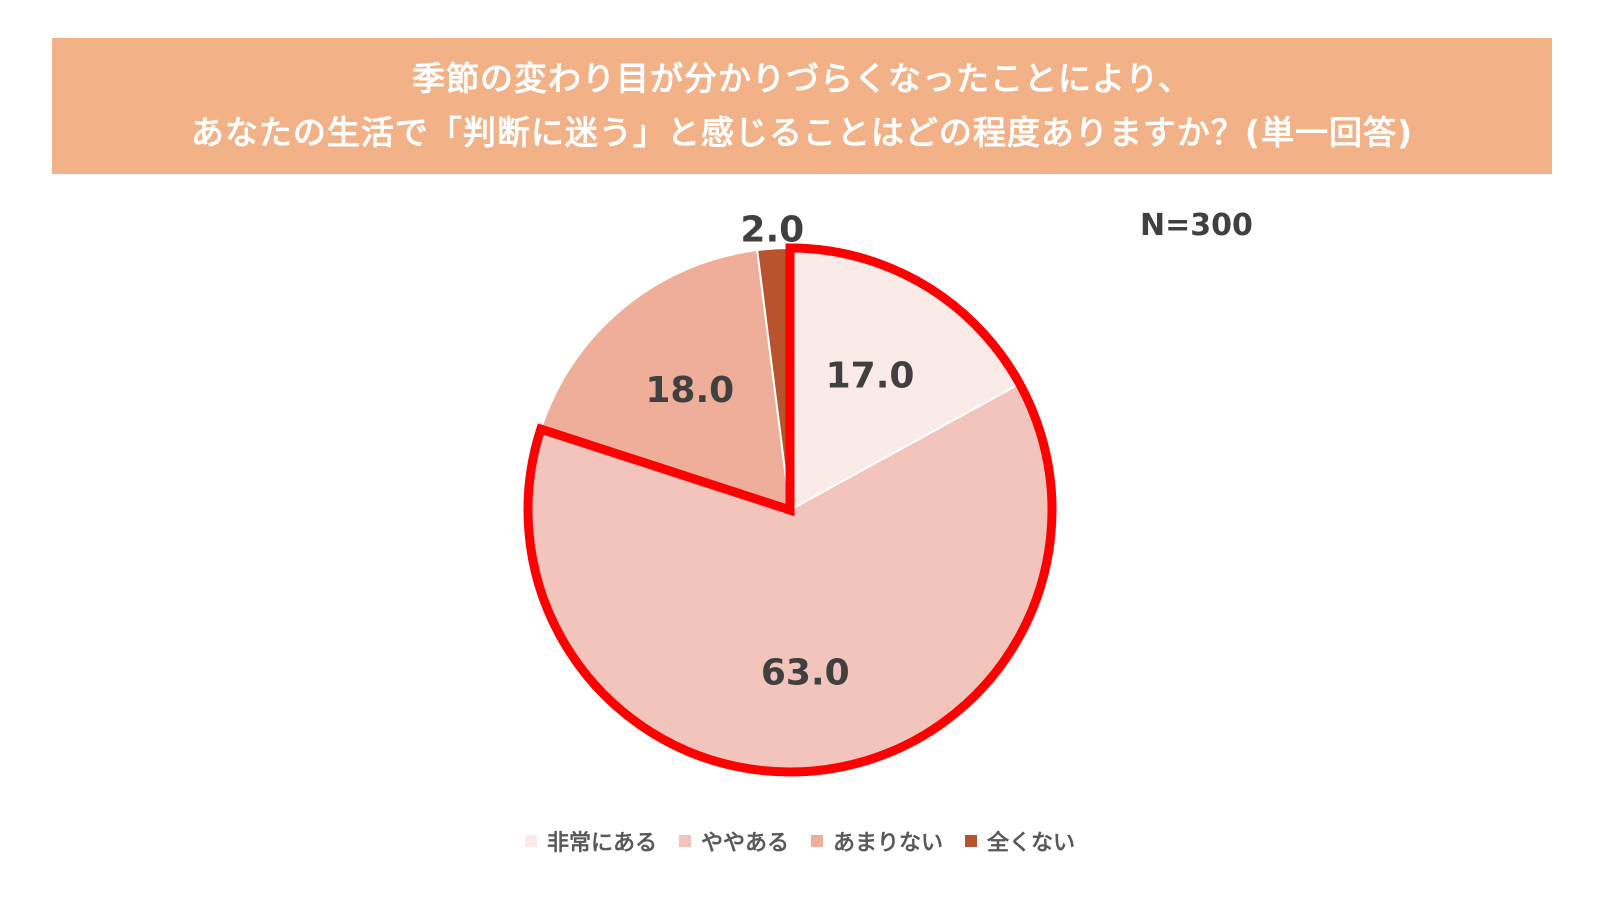  I want to click on data-label-1: 17.0, so click(870, 376).